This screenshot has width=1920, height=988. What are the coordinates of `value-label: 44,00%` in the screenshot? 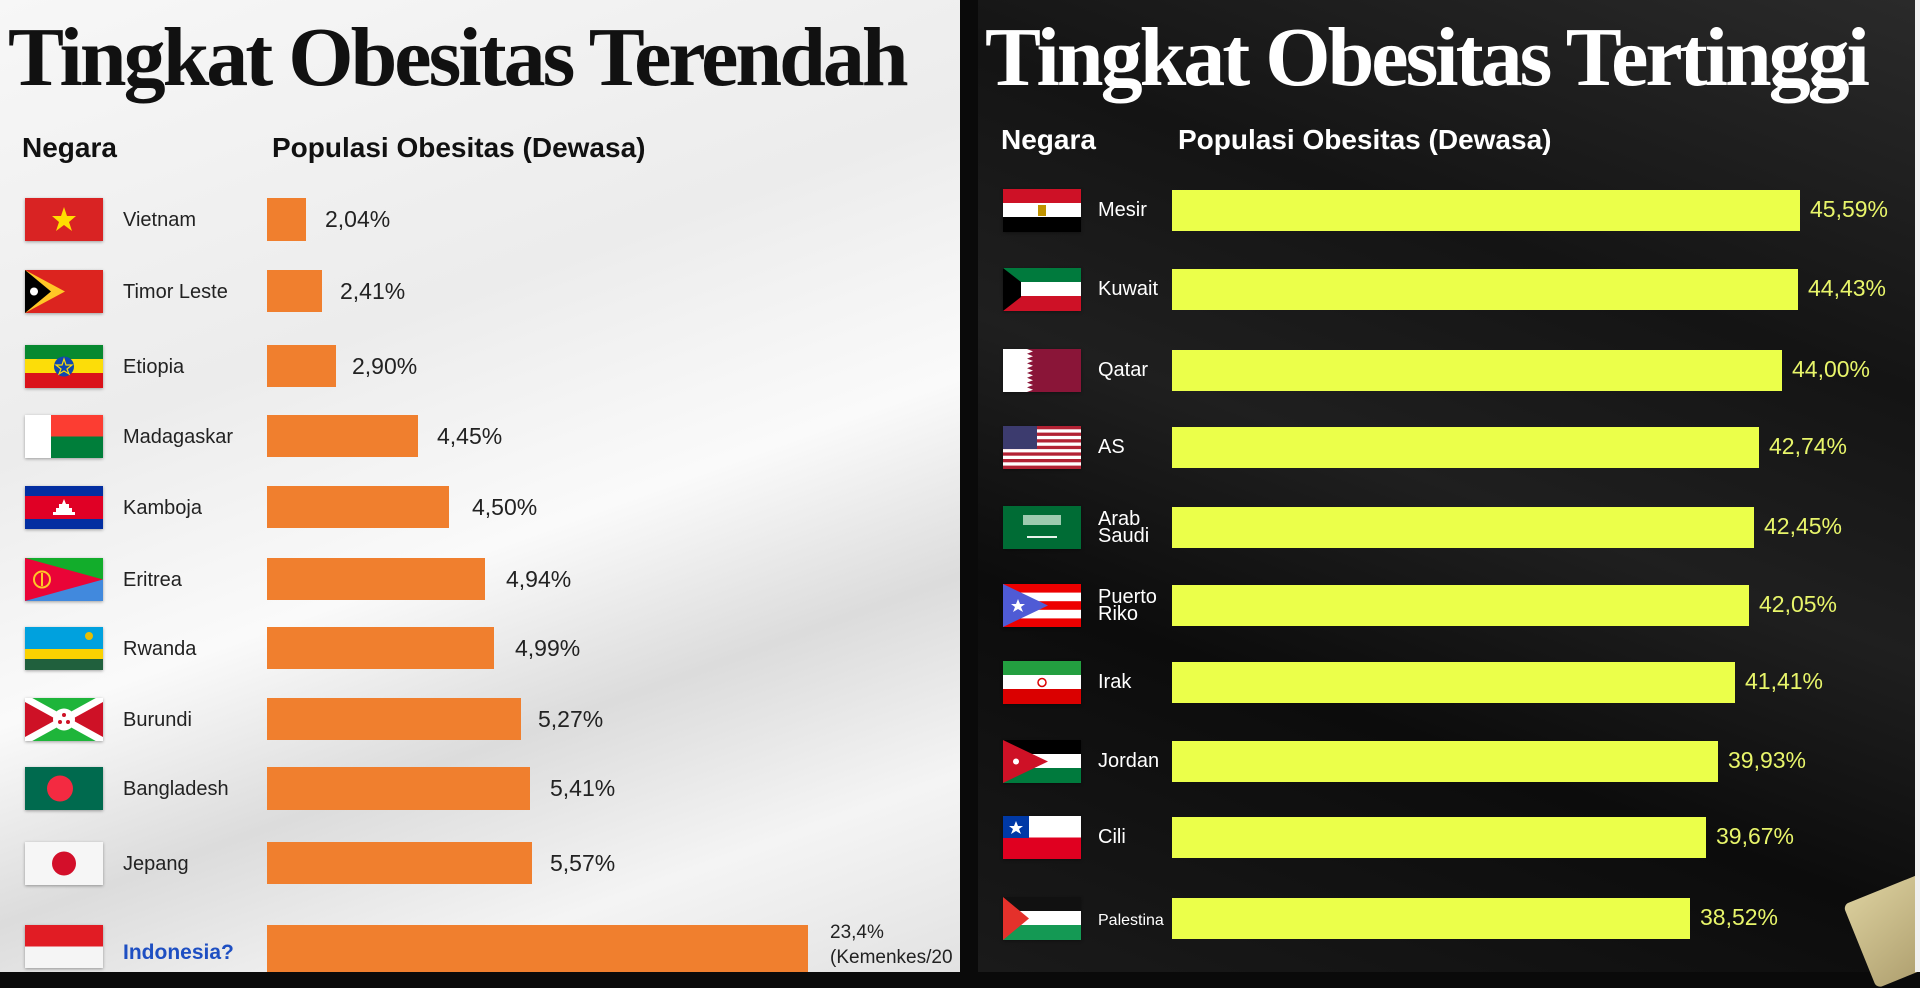 It's located at (1831, 369).